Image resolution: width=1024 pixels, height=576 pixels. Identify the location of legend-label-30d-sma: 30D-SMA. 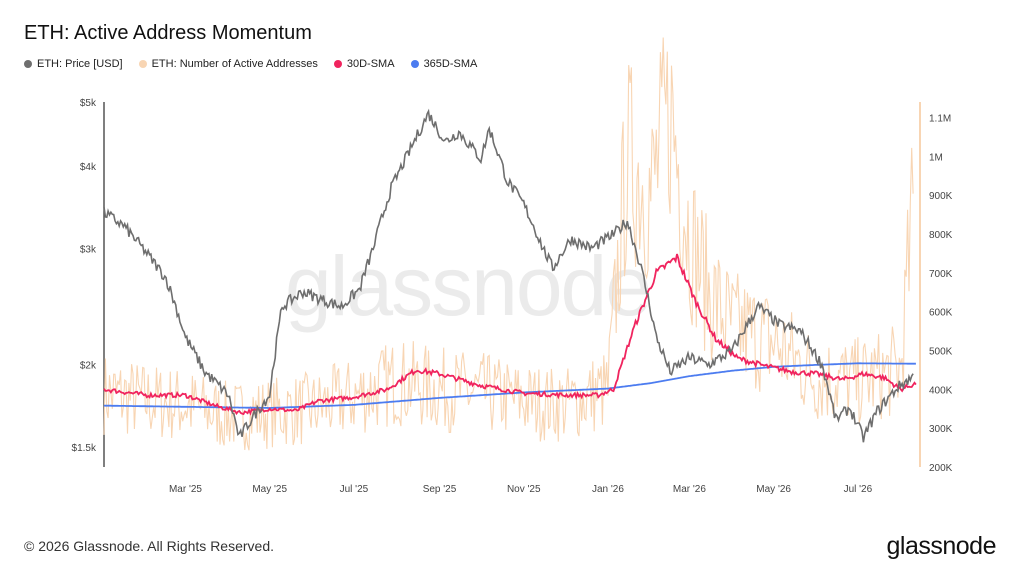
(370, 64).